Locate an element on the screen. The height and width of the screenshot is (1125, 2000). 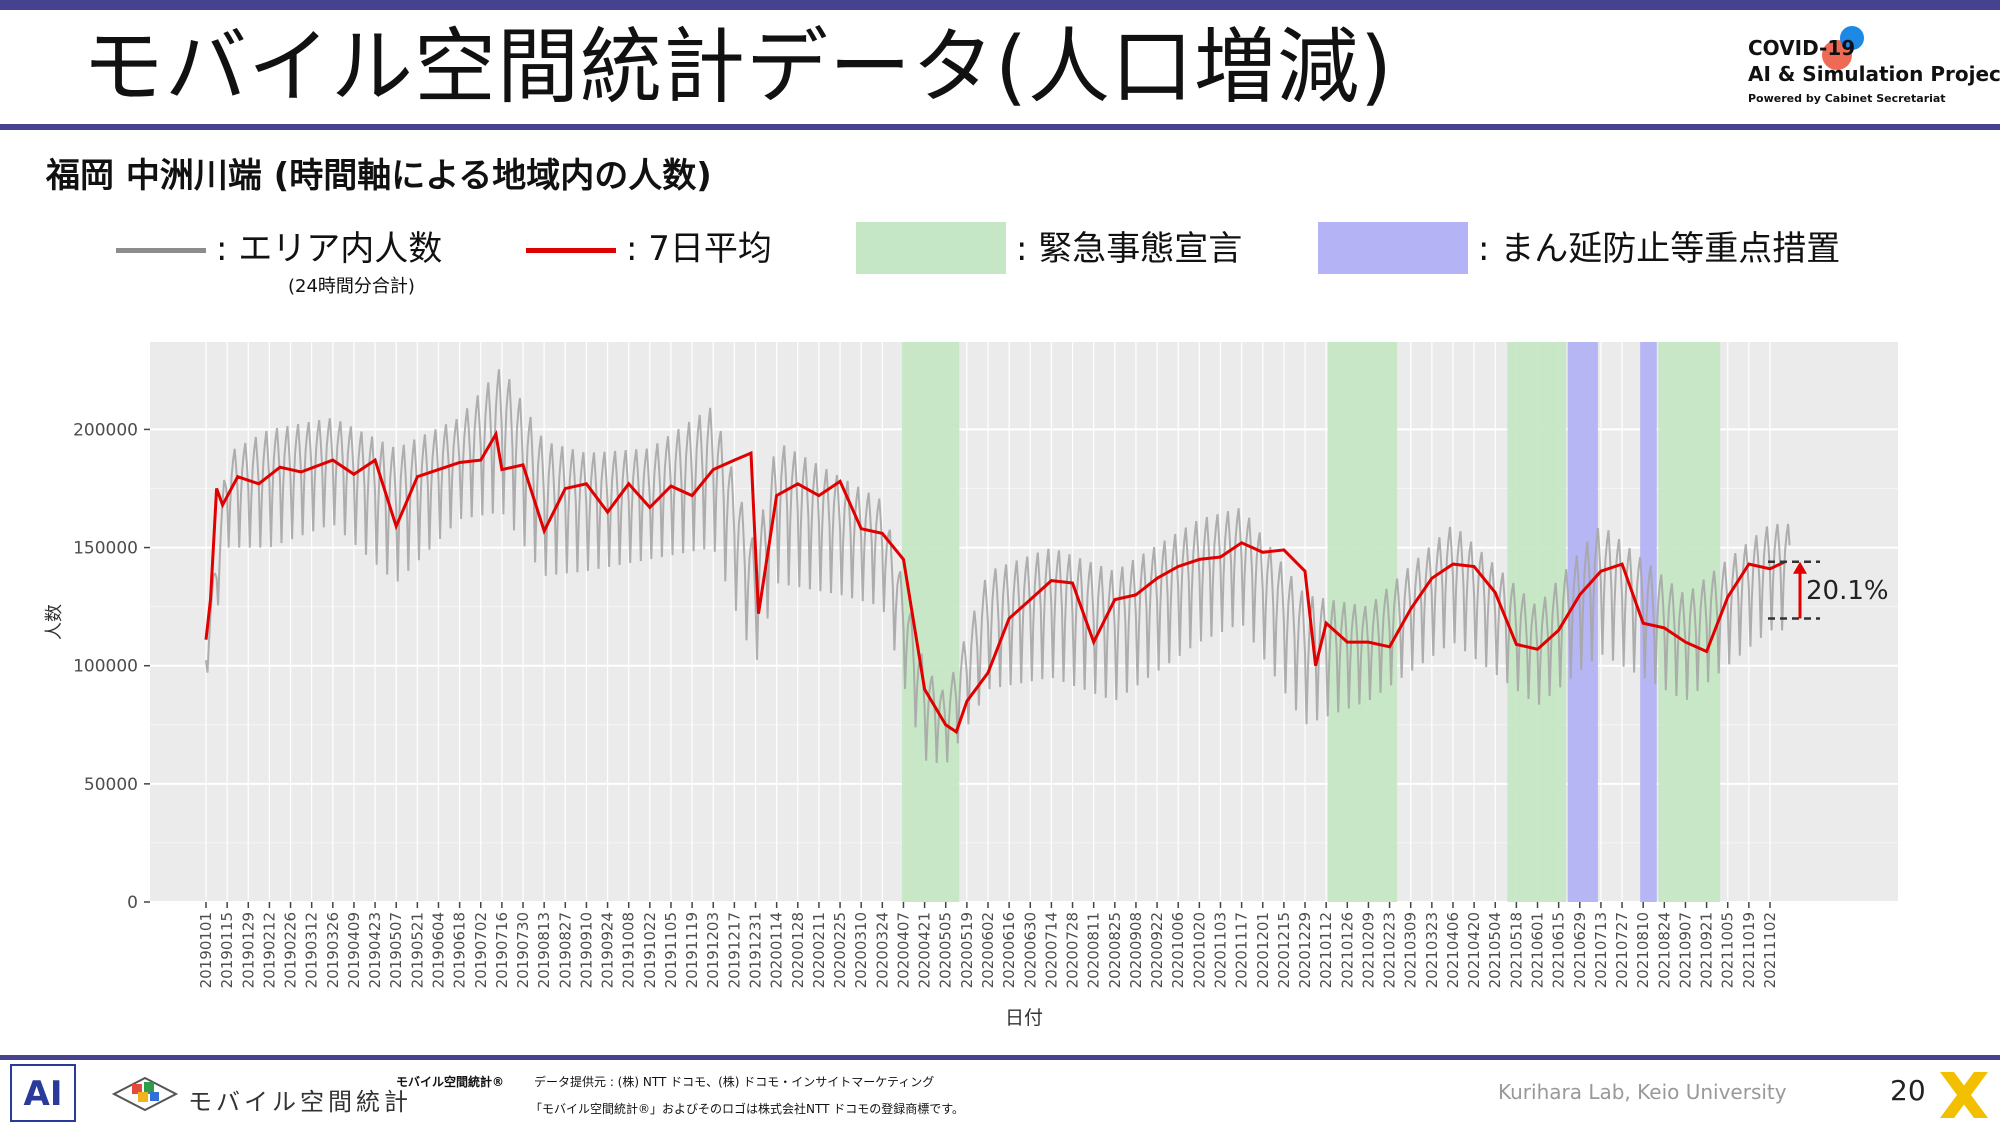
x-tick-label: 20190827 is located at coordinates (565, 950).